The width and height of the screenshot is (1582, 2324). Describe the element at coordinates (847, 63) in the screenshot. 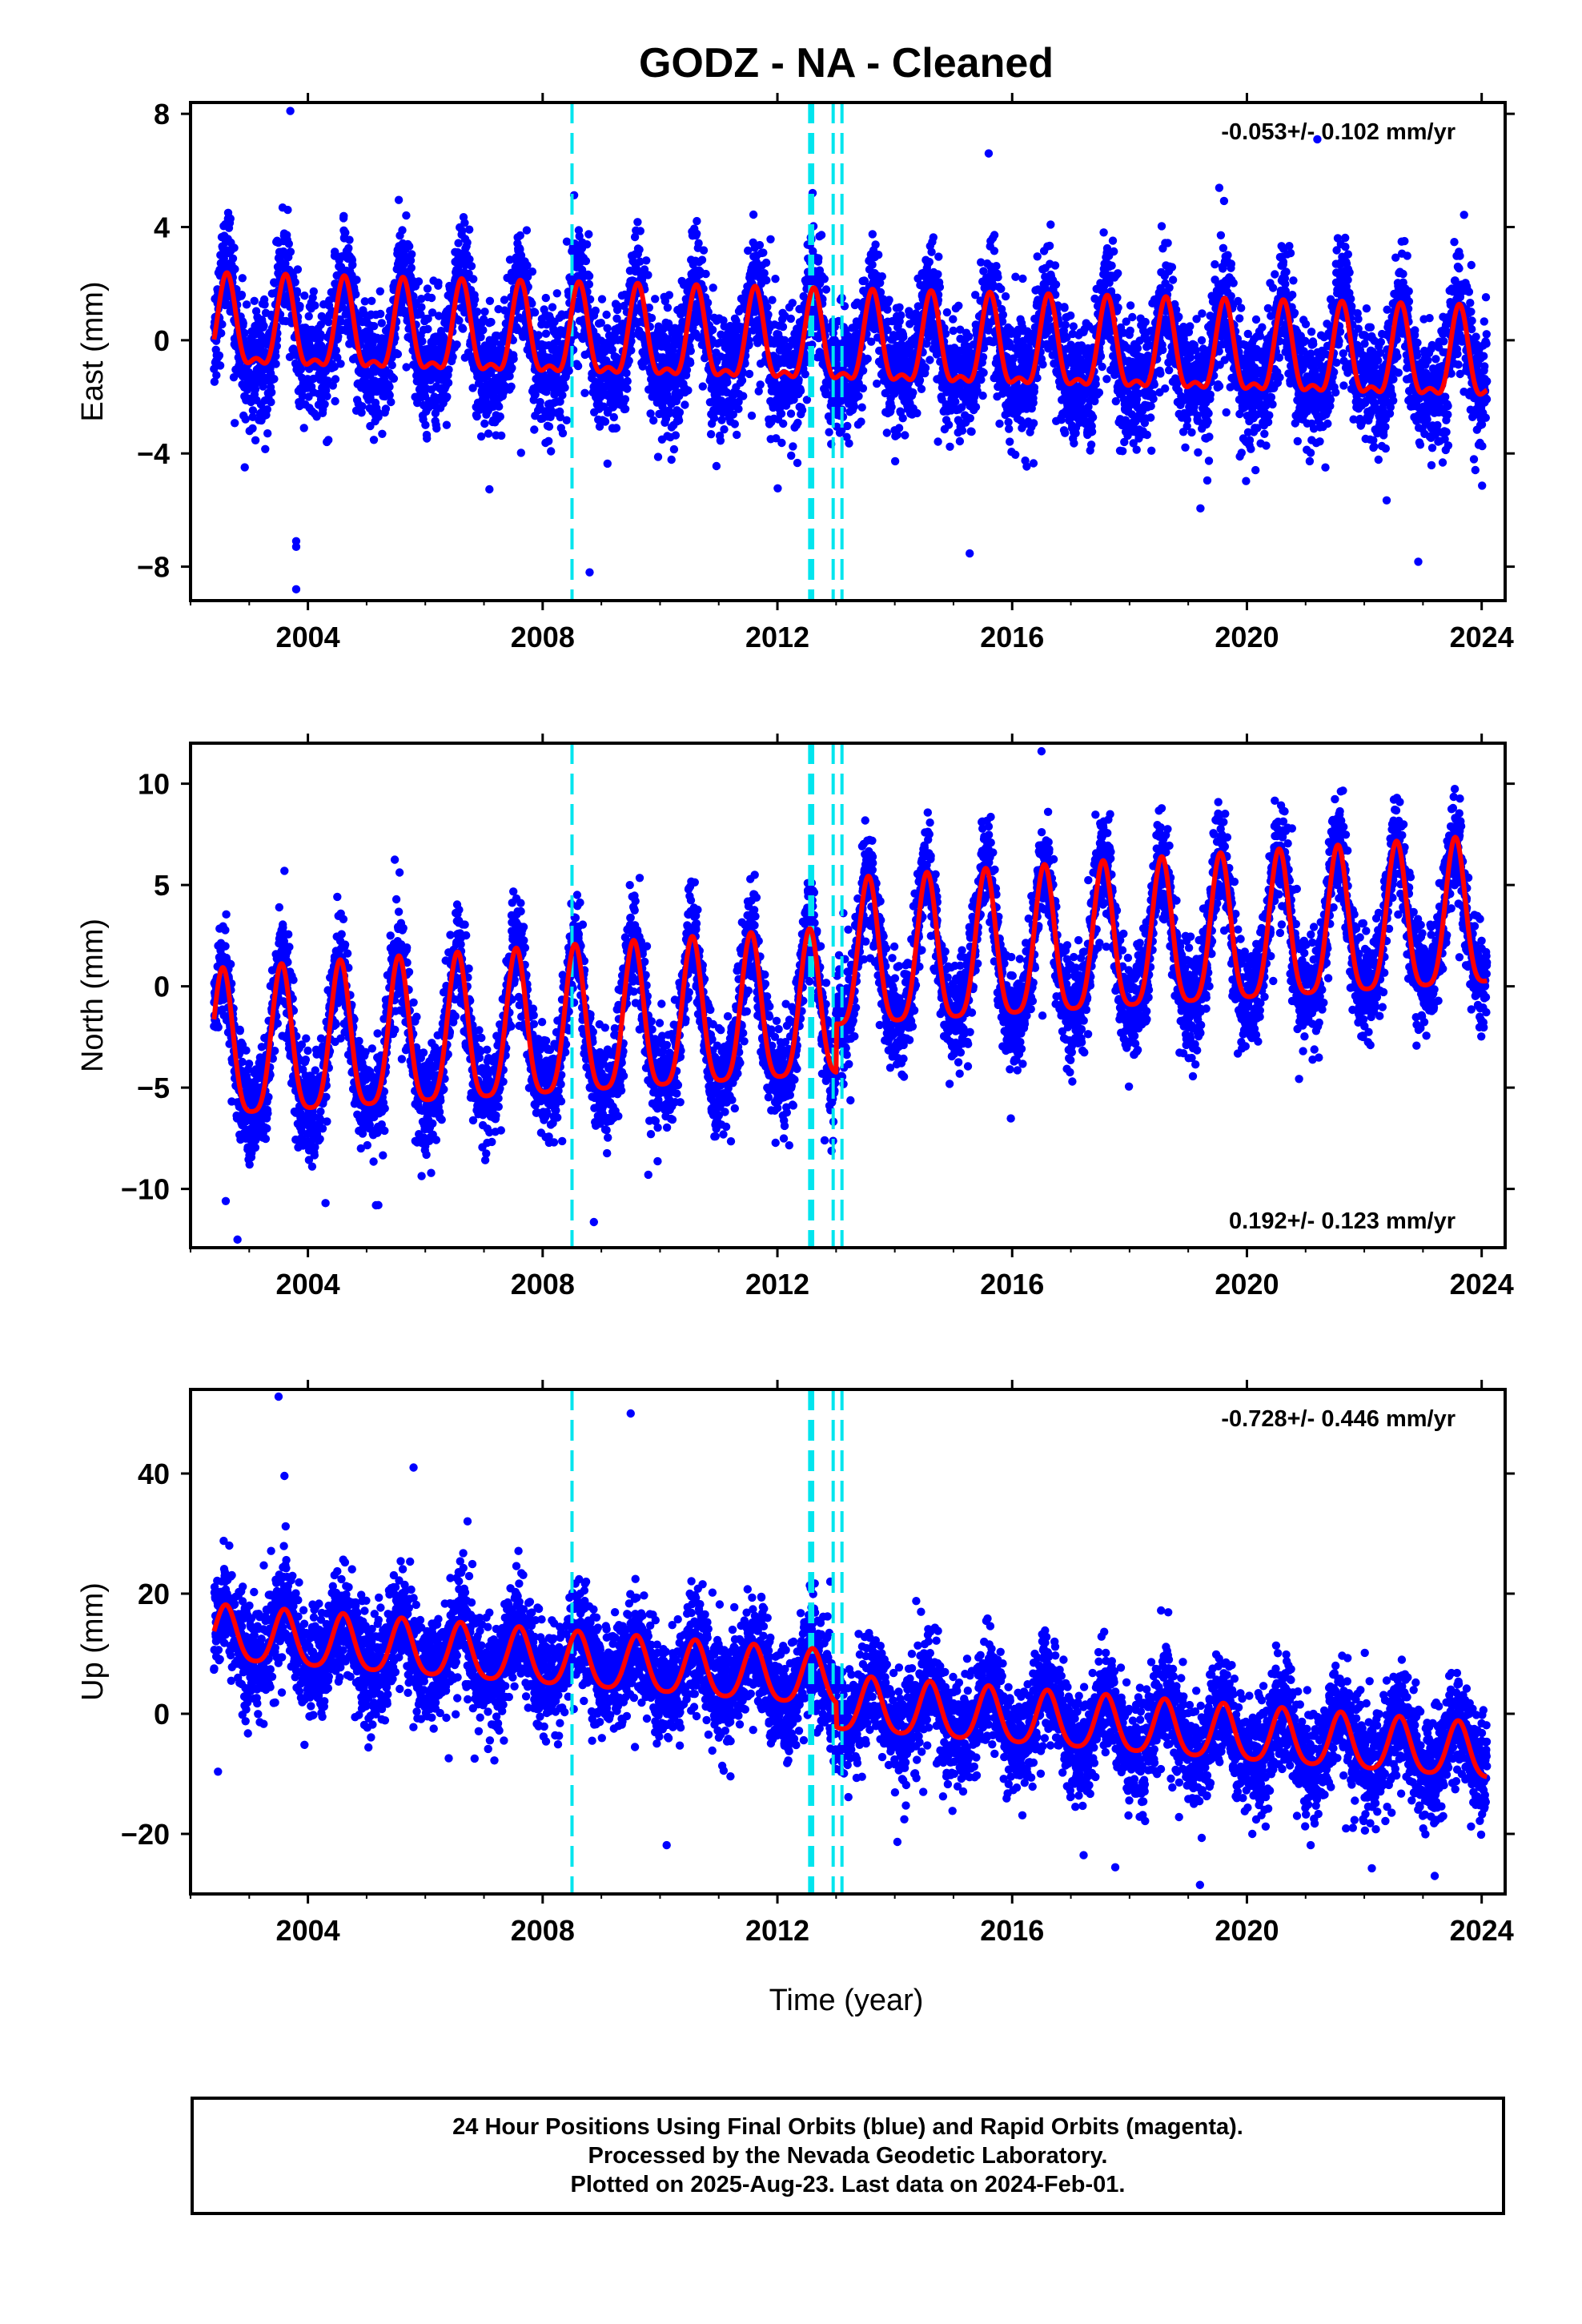

I see `chart-title: GODZ - NA - Cleaned` at that location.